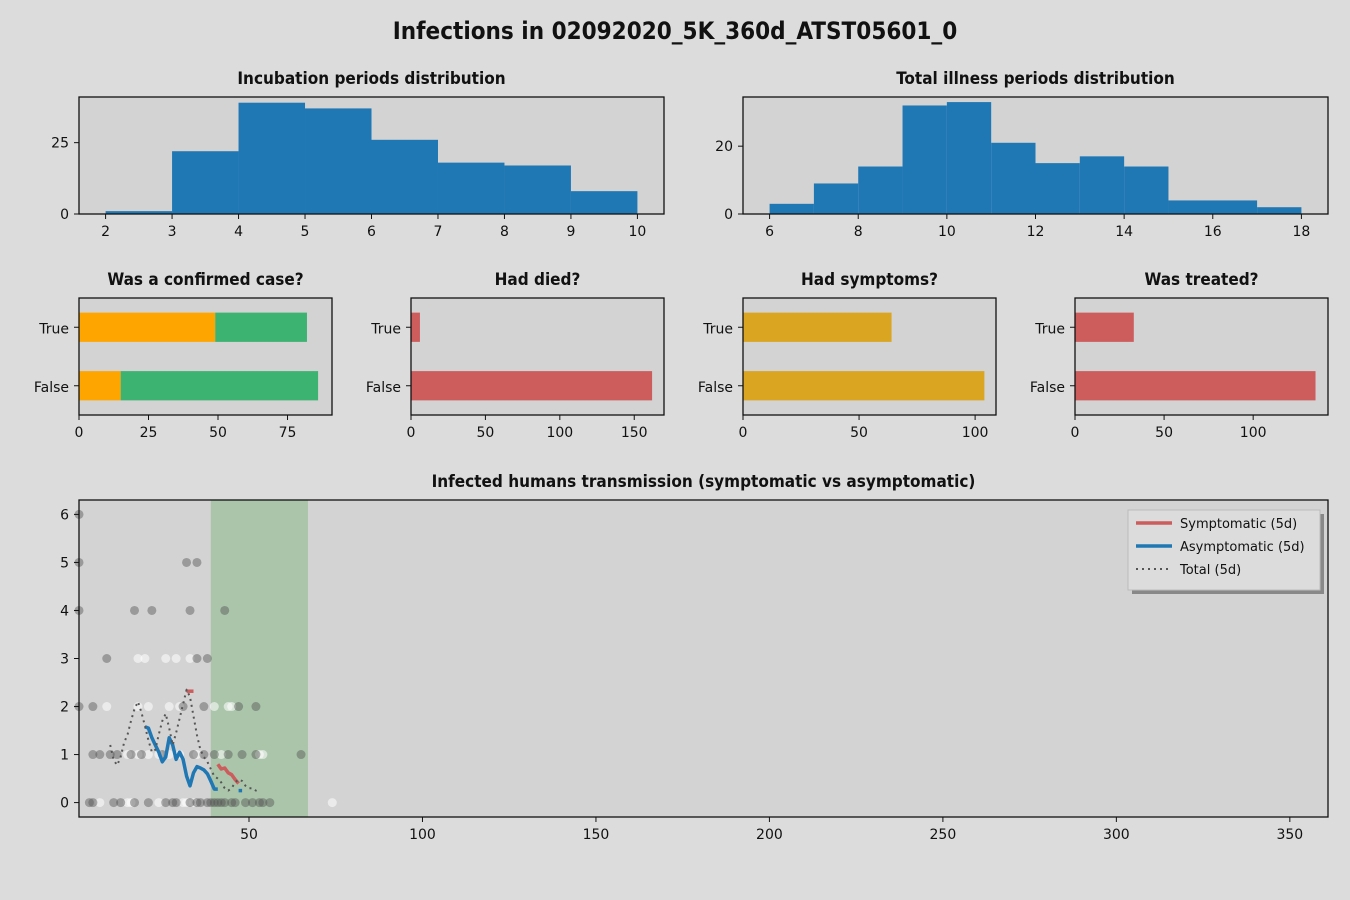 The image size is (1350, 900). What do you see at coordinates (570, 232) in the screenshot?
I see `incubation-xtick-label: 9` at bounding box center [570, 232].